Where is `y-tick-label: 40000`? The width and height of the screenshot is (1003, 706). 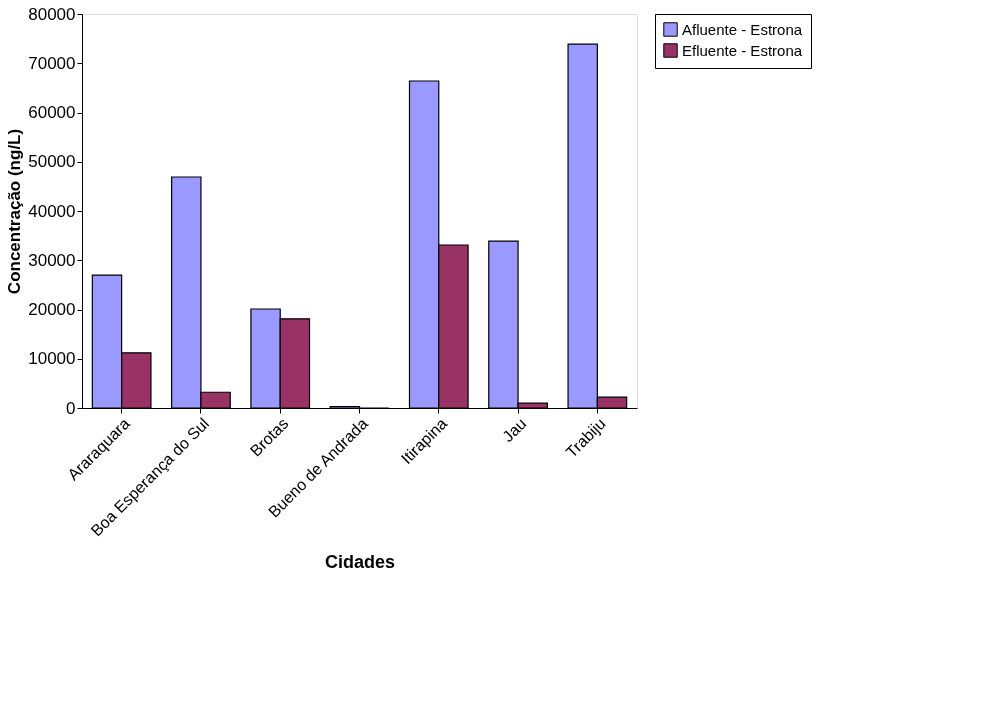
y-tick-label: 40000 is located at coordinates (52, 211).